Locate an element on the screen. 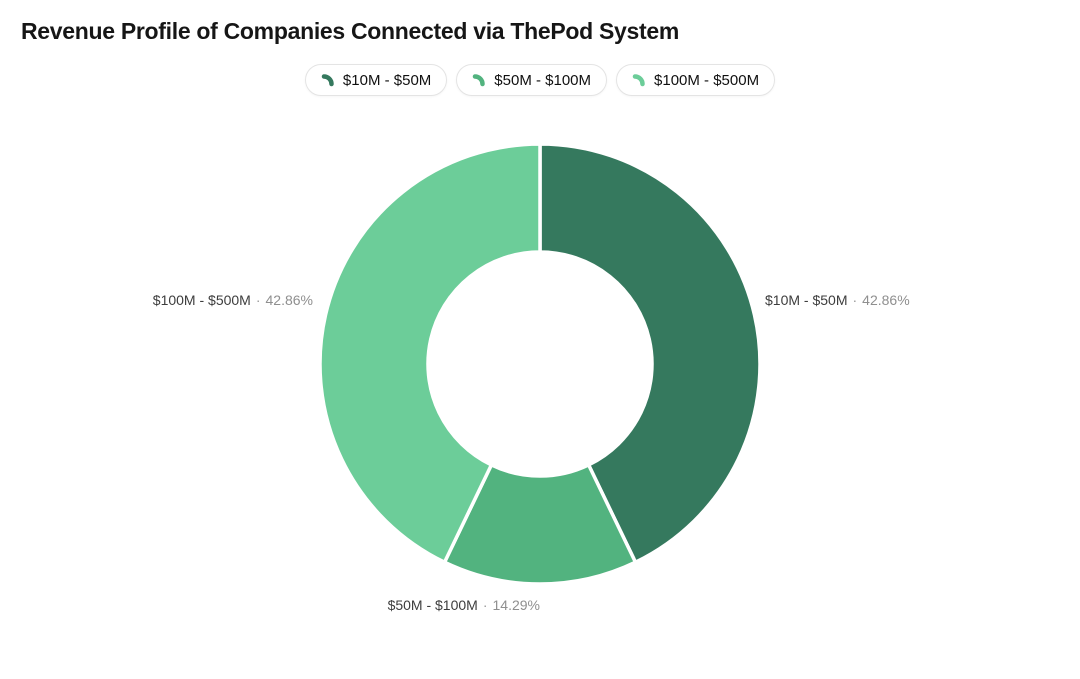 Image resolution: width=1080 pixels, height=679 pixels. segment-label-text: $100M - $500M is located at coordinates (201, 300).